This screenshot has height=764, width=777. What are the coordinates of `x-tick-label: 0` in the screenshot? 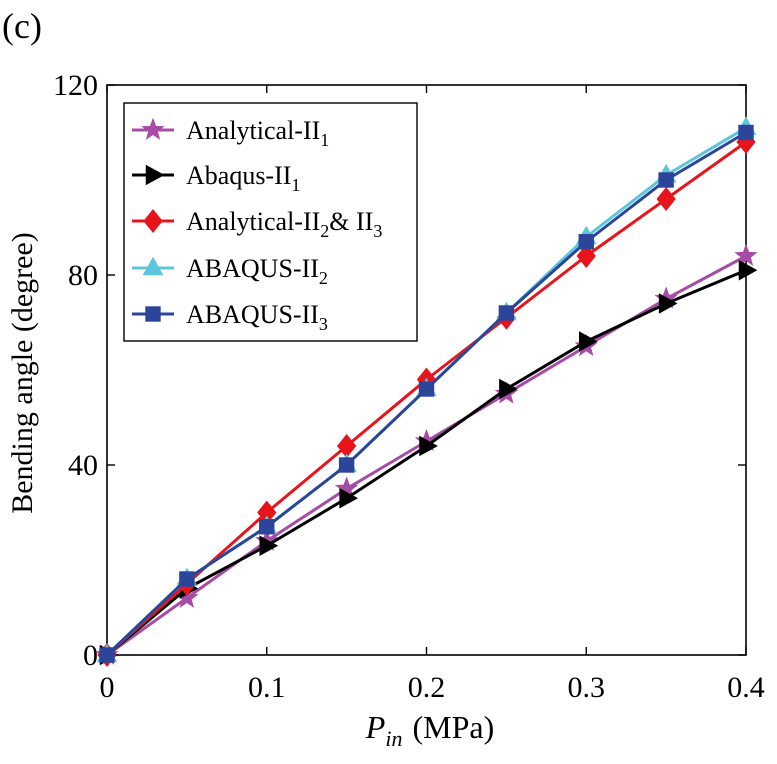 It's located at (107, 687).